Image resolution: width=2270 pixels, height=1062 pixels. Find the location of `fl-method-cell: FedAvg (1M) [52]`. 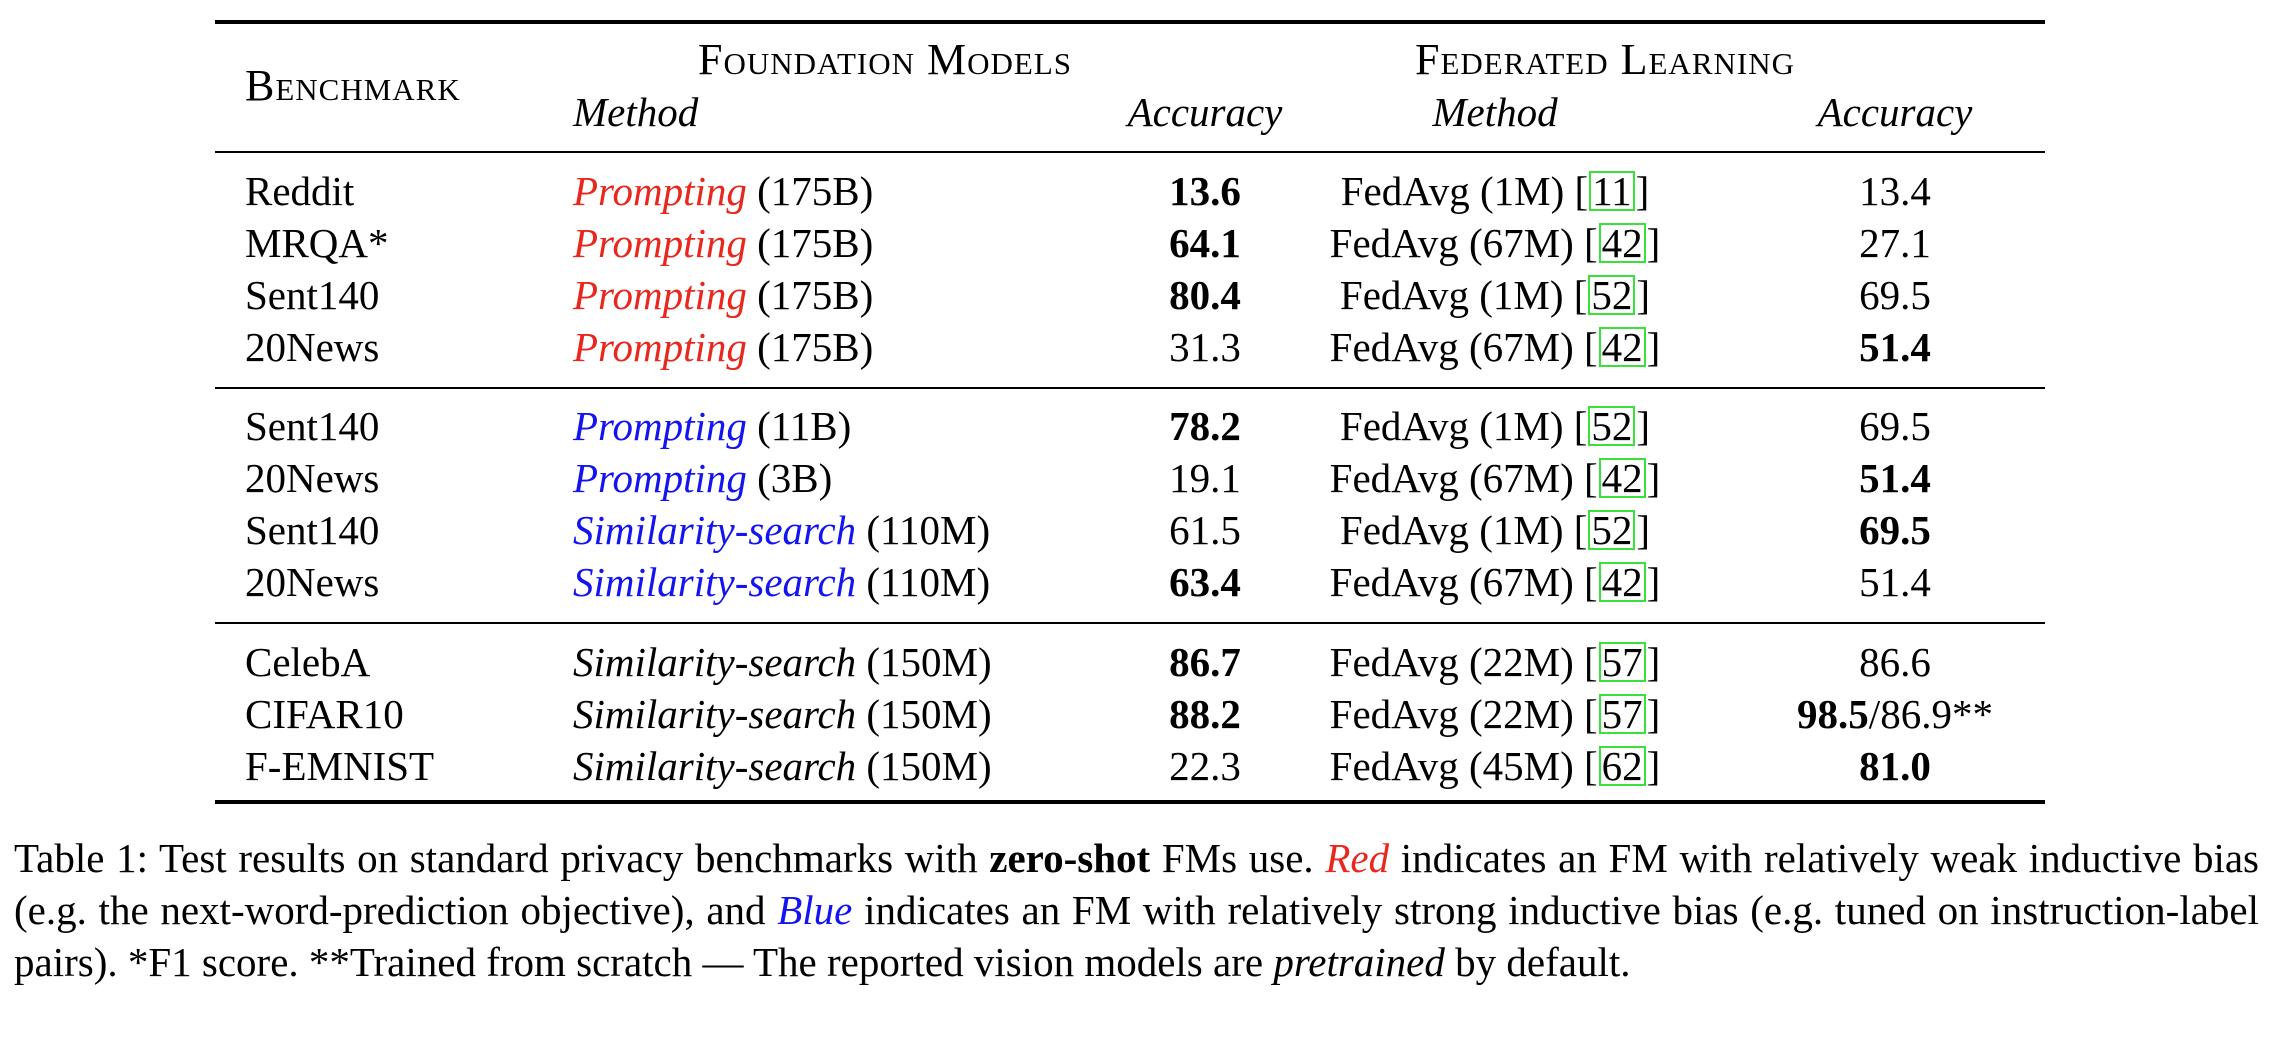

fl-method-cell: FedAvg (1M) [52] is located at coordinates (1495, 426).